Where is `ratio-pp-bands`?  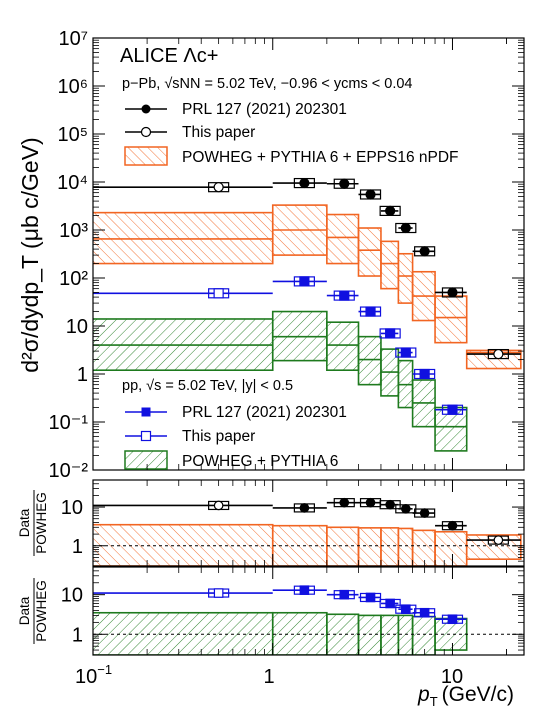 ratio-pp-bands is located at coordinates (280, 633).